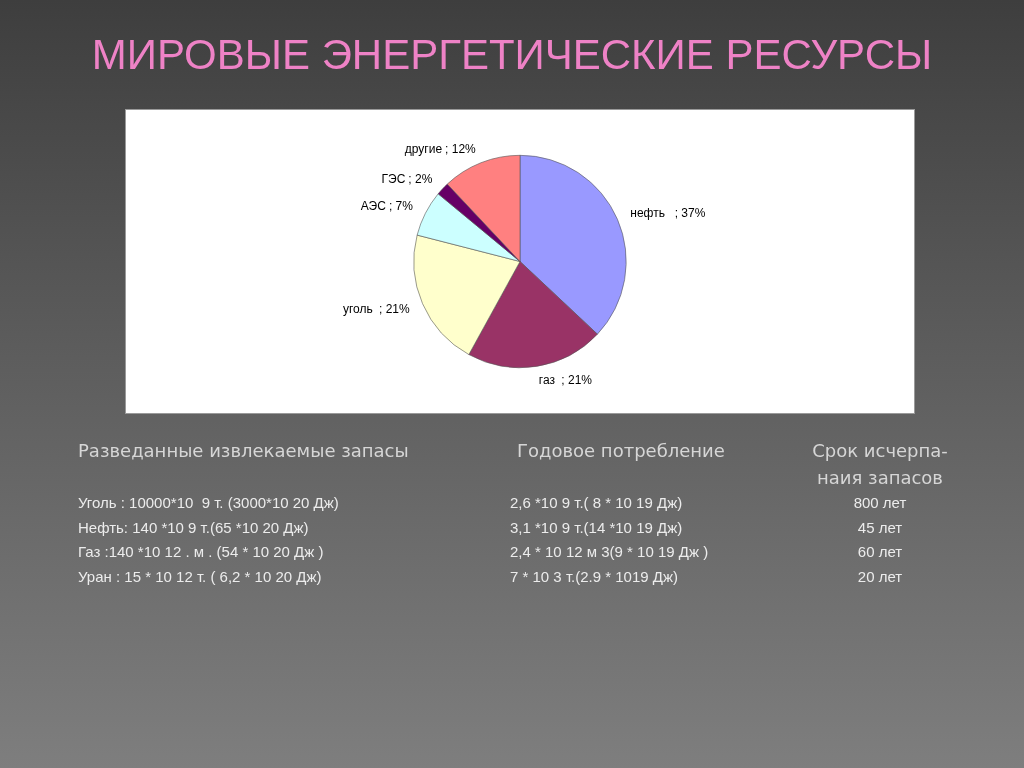 This screenshot has height=768, width=1024. What do you see at coordinates (596, 527) in the screenshot?
I see `text: 3,1 *10 9 т.(14 *10 19 Дж)` at bounding box center [596, 527].